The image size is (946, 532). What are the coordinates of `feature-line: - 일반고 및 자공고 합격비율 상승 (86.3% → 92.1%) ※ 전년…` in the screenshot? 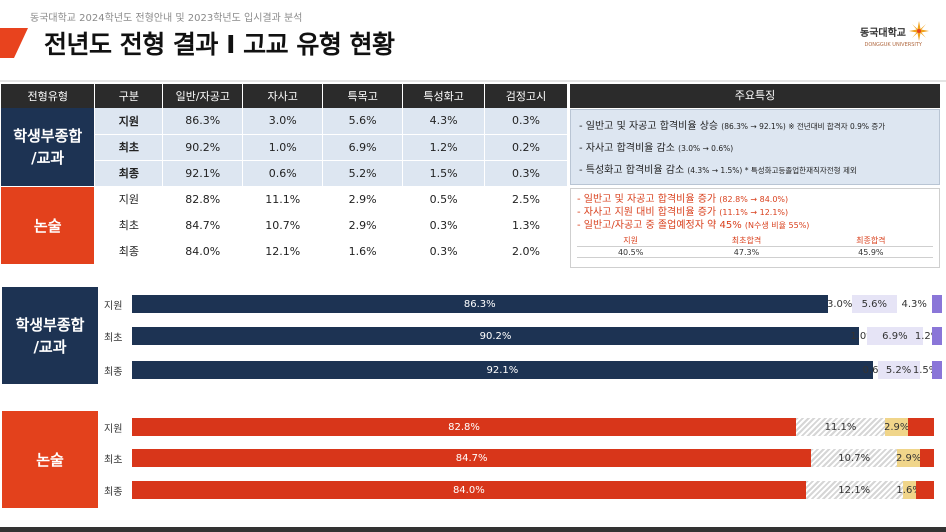 It's located at (732, 126).